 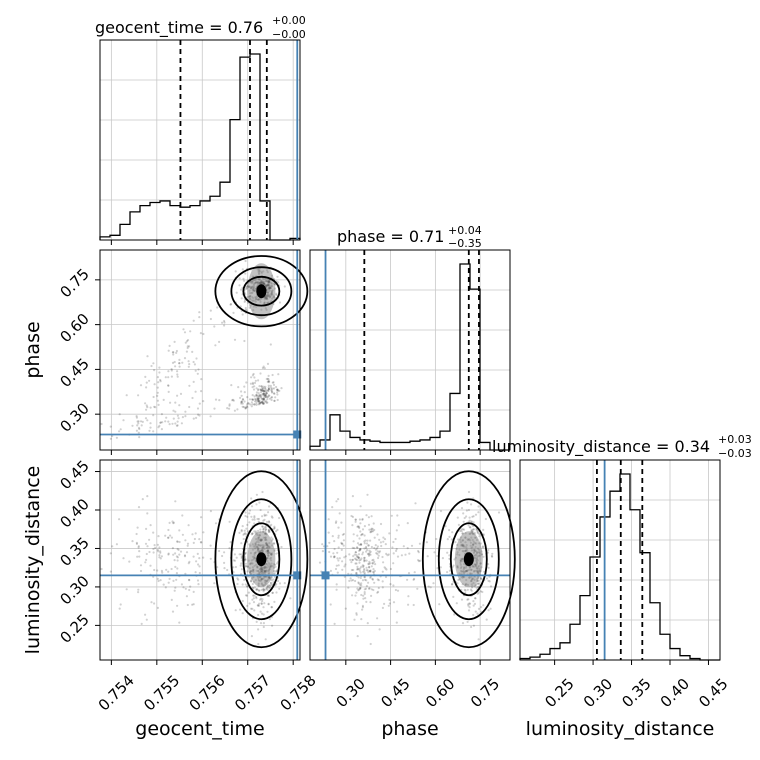 What do you see at coordinates (33, 349) in the screenshot?
I see `ylabel-phase: phase` at bounding box center [33, 349].